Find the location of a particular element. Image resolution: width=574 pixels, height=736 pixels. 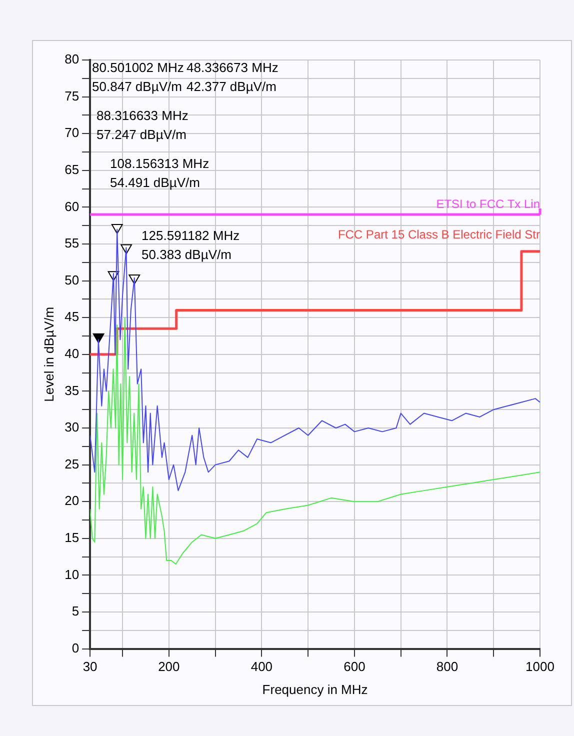

annotation: 80.501002 MHz 50.847 dBµV/m is located at coordinates (138, 77).